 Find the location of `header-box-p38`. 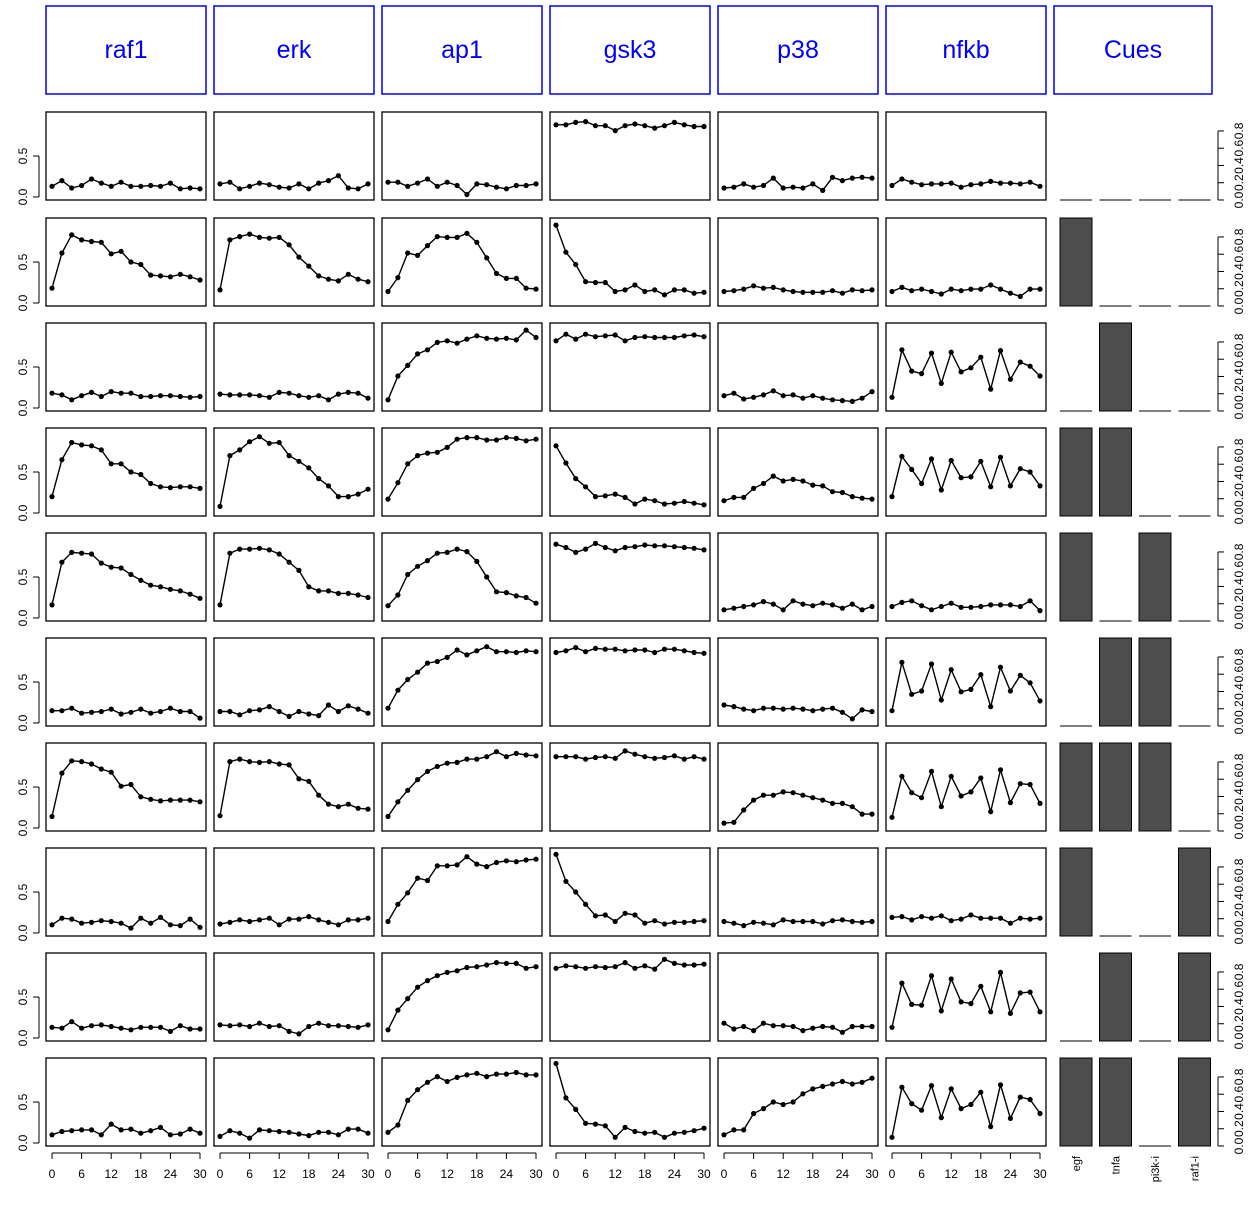

header-box-p38 is located at coordinates (798, 50).